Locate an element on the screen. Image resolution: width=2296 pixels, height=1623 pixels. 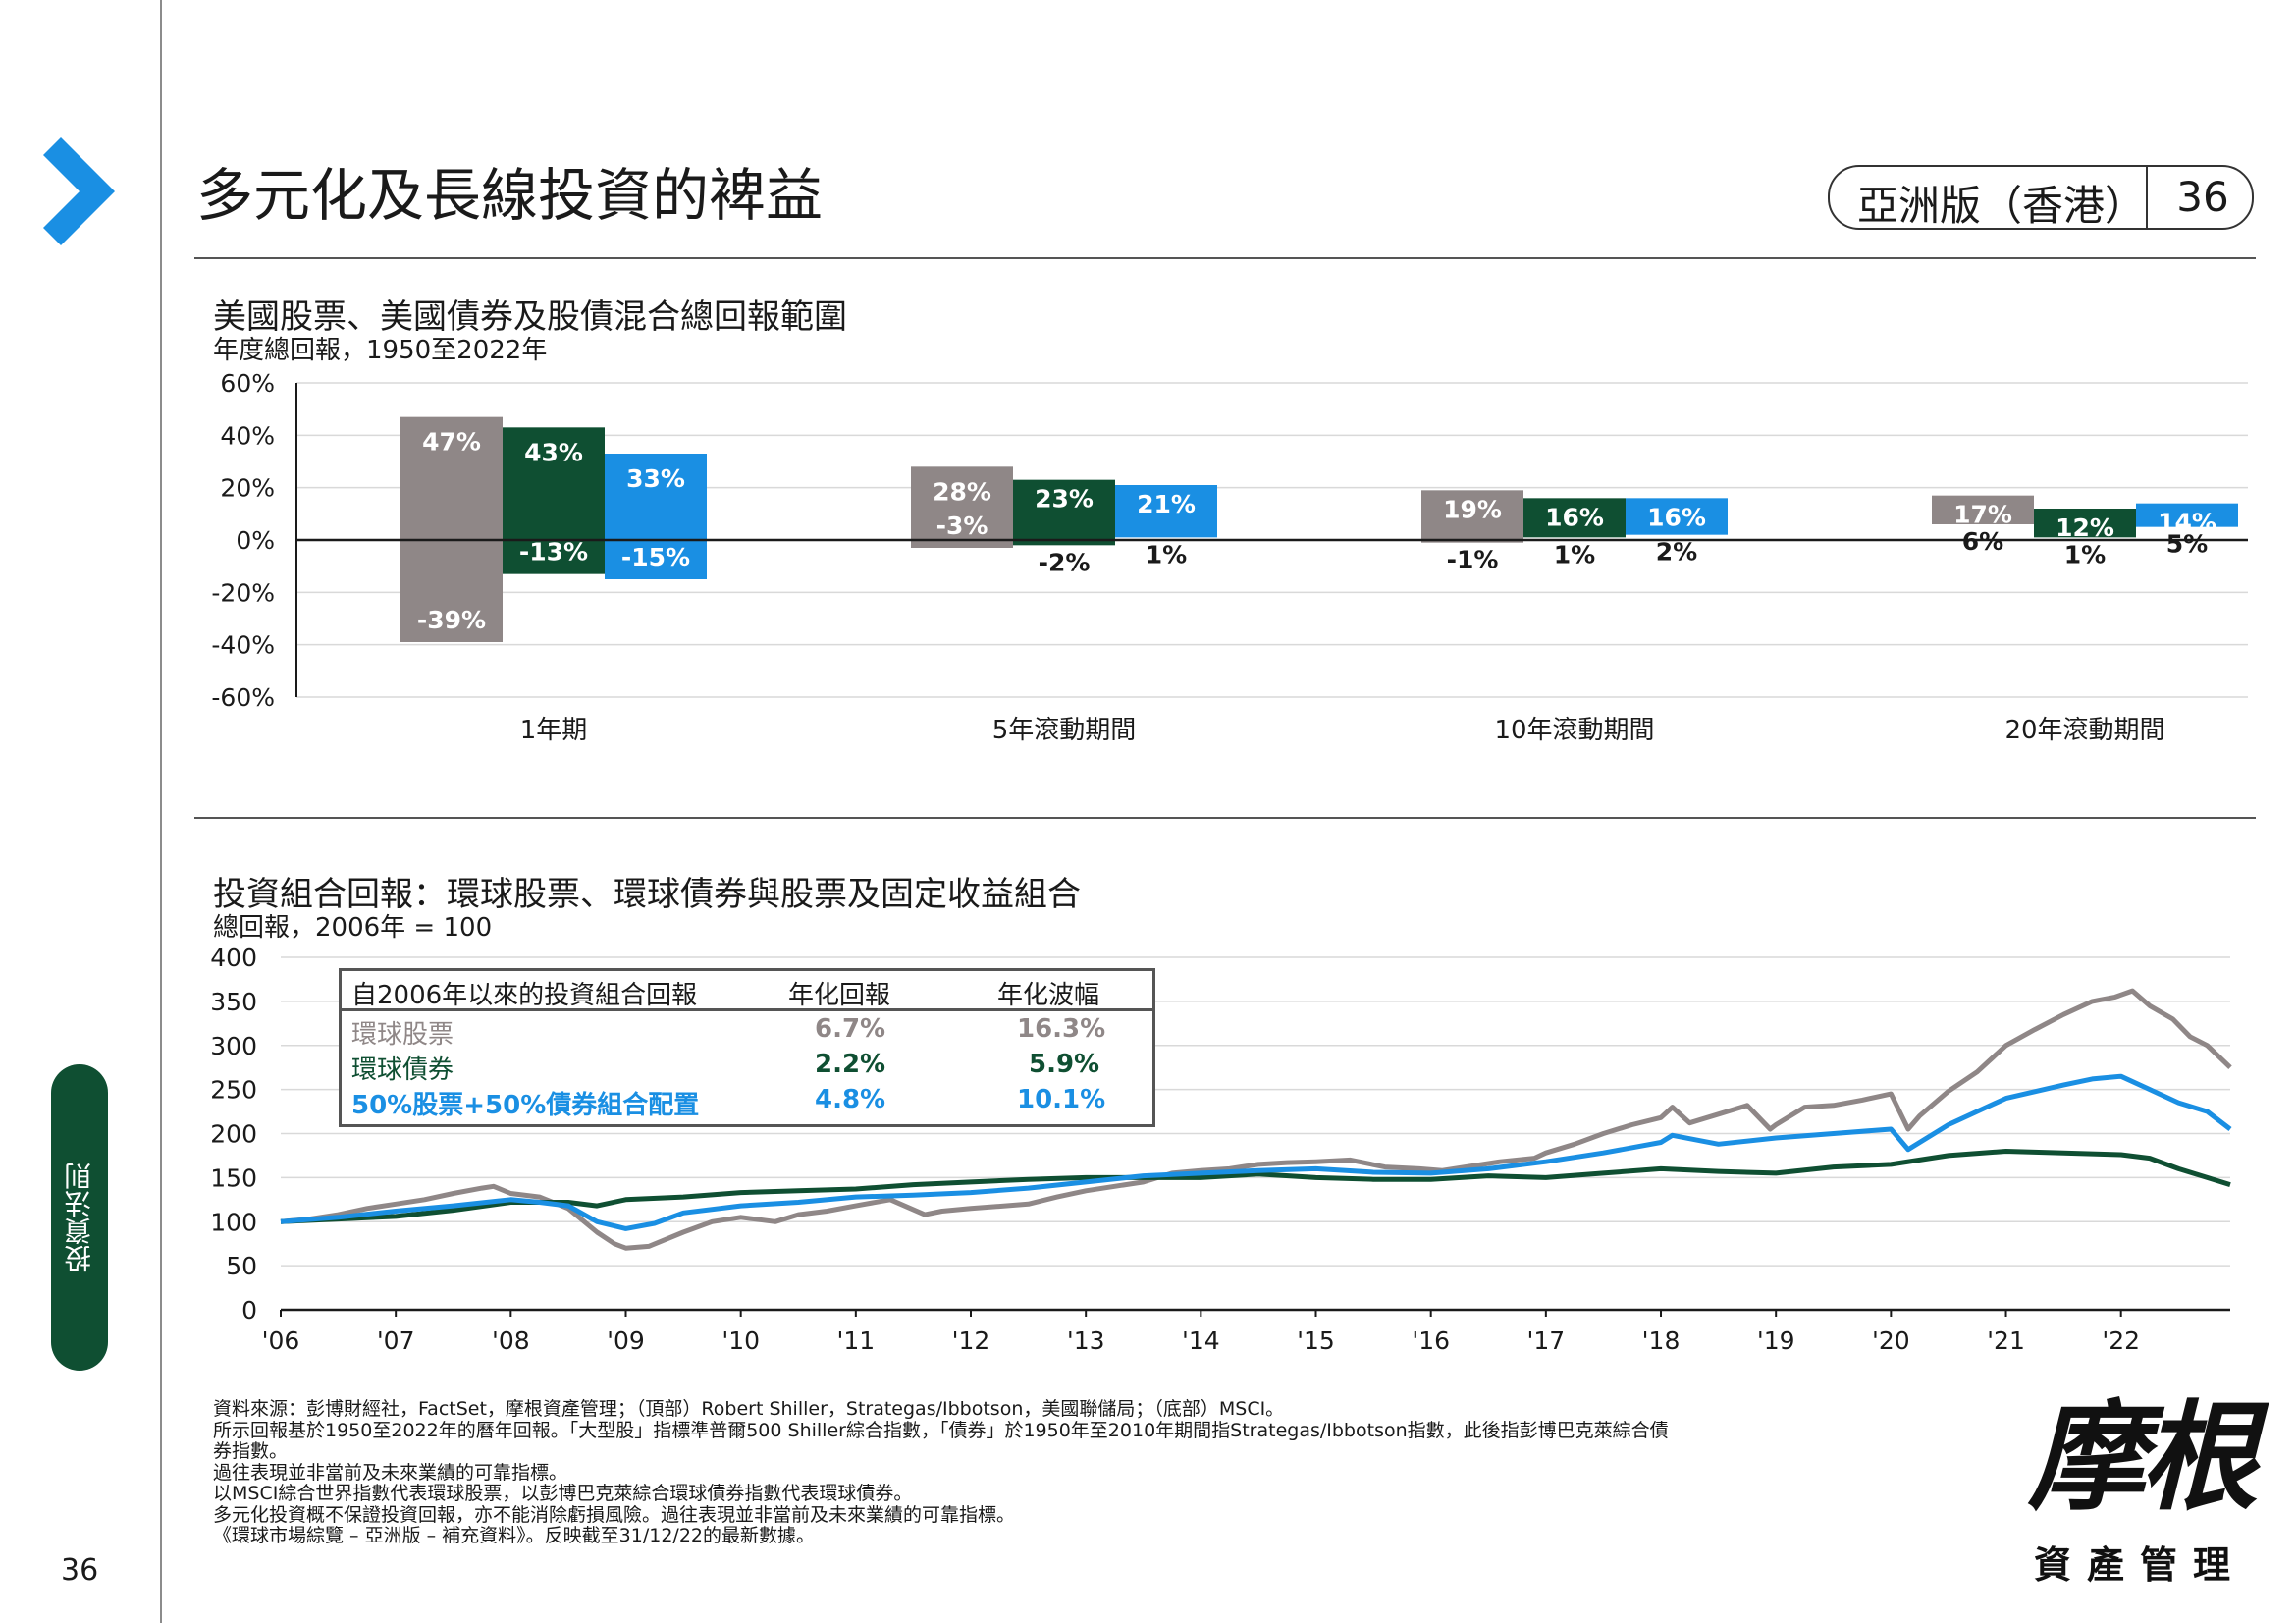
y-tick-label: -20% is located at coordinates (243, 592).